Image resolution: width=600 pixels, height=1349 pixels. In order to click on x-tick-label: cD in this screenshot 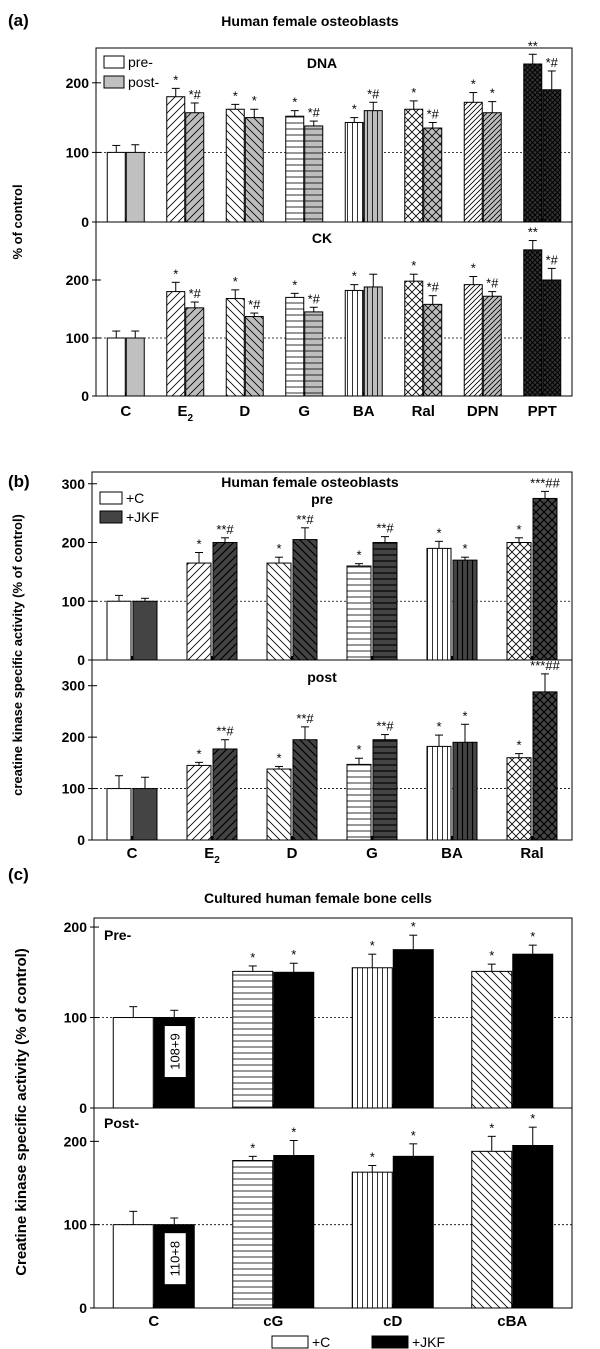, I will do `click(392, 1321)`.